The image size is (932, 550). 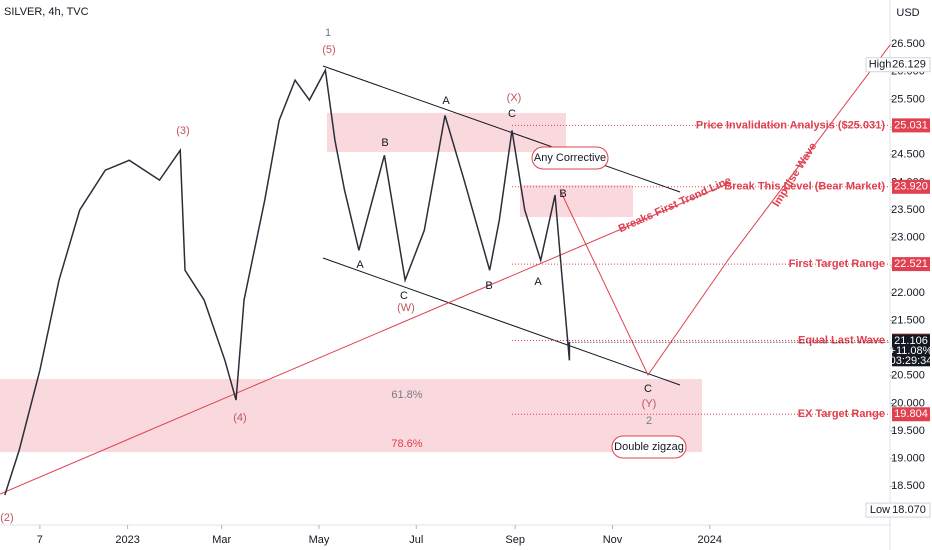 What do you see at coordinates (127, 540) in the screenshot?
I see `x-tick-label: 2023` at bounding box center [127, 540].